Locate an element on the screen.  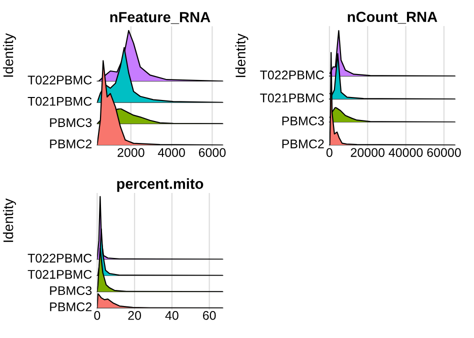
x-tick-label: 40 is located at coordinates (171, 315).